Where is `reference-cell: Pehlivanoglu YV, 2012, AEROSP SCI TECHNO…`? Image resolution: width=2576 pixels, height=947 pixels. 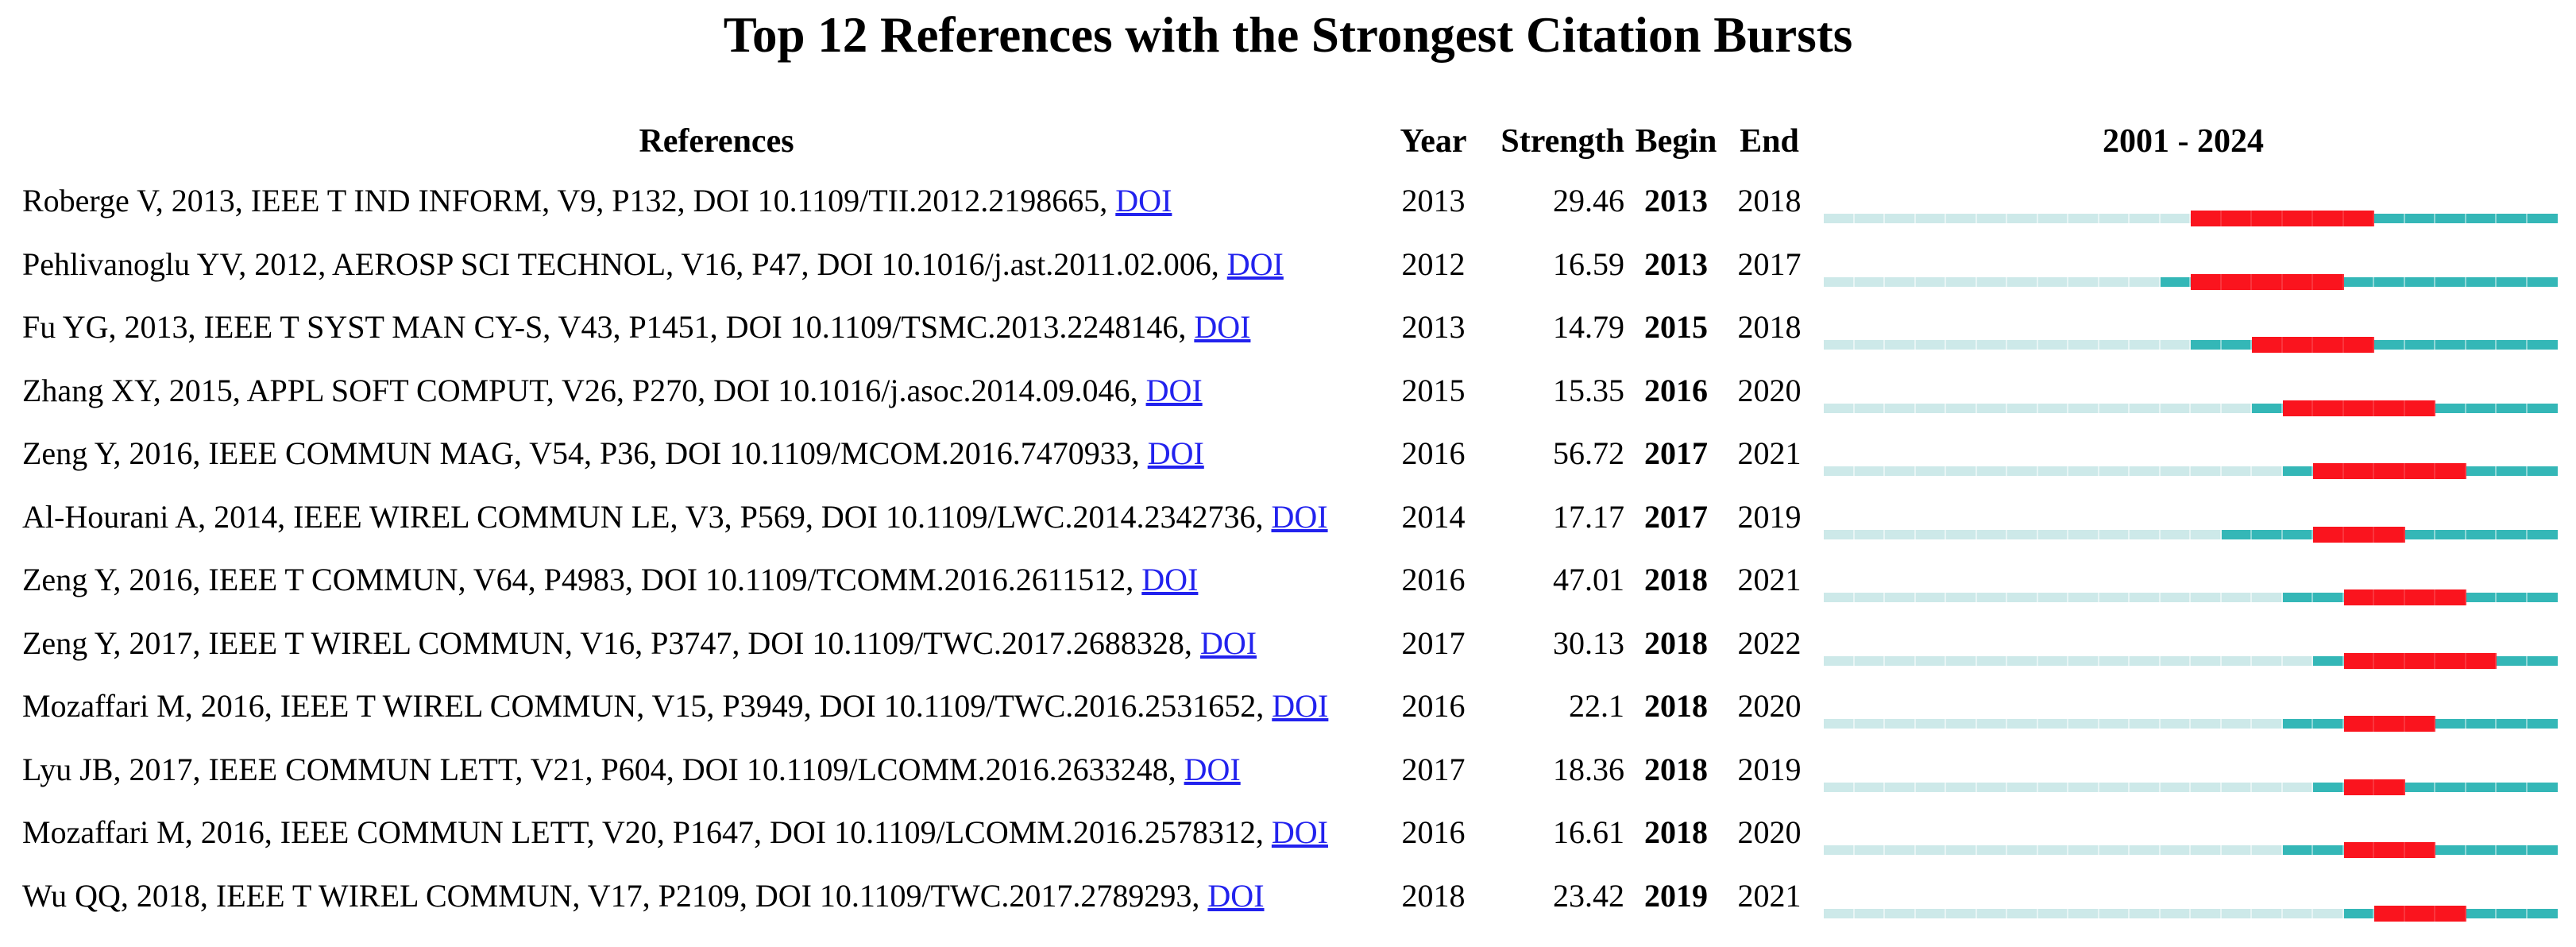
reference-cell: Pehlivanoglu YV, 2012, AEROSP SCI TECHNO… is located at coordinates (692, 264).